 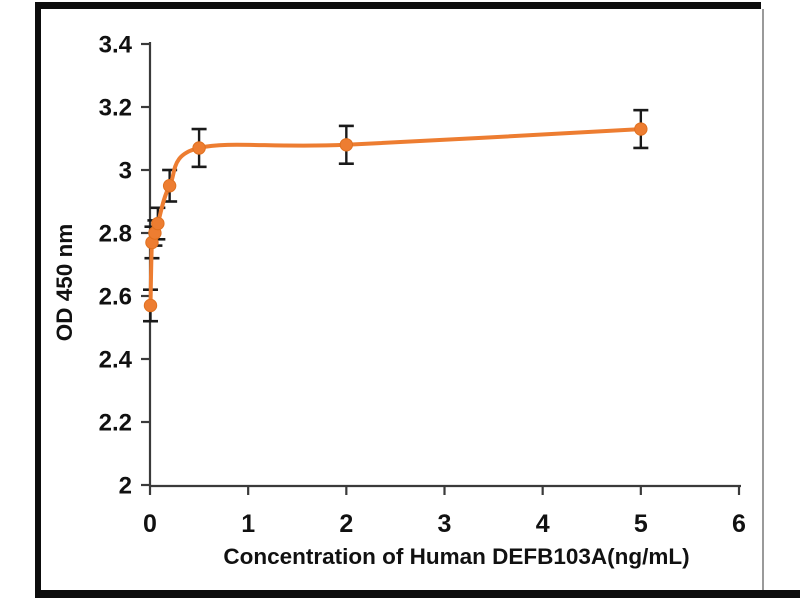 What do you see at coordinates (543, 524) in the screenshot?
I see `x-tick-label: 4` at bounding box center [543, 524].